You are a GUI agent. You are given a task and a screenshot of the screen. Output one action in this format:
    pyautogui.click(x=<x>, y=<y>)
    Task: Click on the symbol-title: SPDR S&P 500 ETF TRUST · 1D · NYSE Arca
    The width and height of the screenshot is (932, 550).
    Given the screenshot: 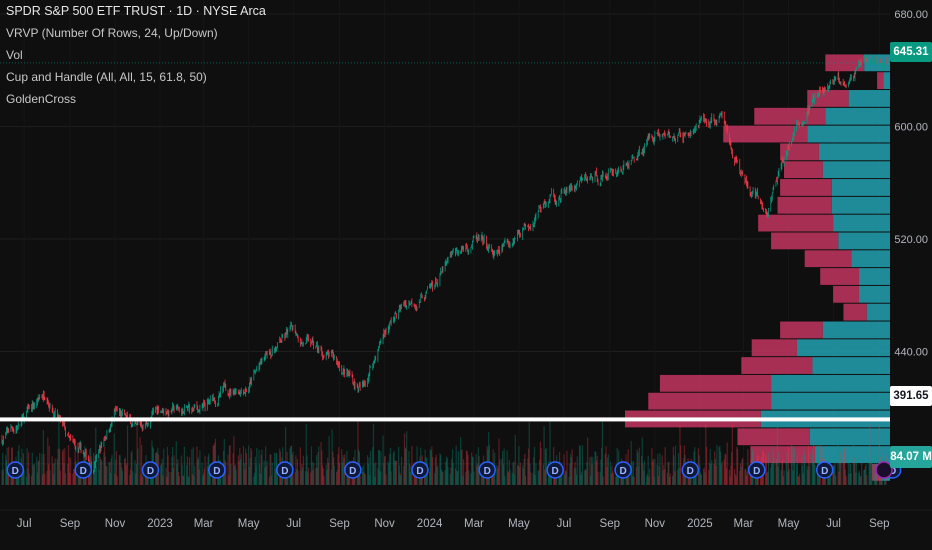 What is the action you would take?
    pyautogui.click(x=136, y=11)
    